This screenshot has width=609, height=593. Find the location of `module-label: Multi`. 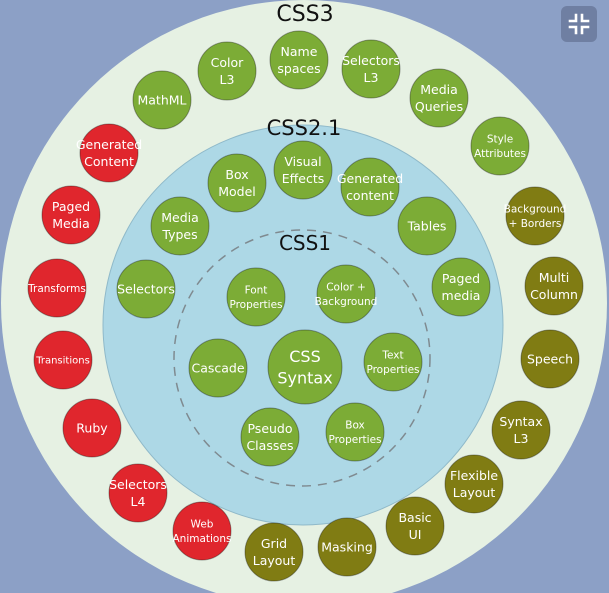

module-label: Multi is located at coordinates (554, 277).